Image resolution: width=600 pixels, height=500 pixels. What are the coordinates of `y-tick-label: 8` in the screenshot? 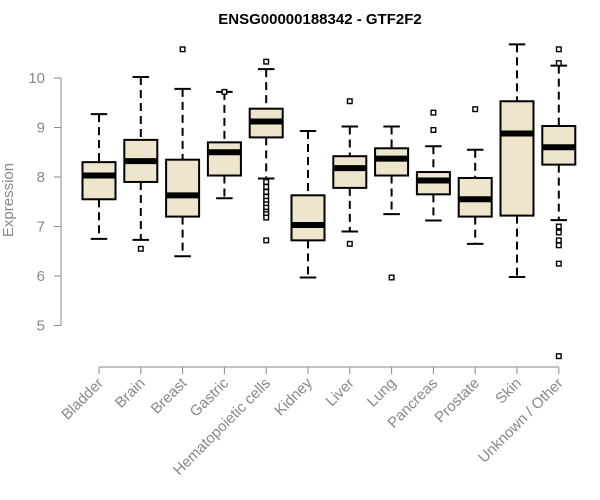 It's located at (41, 177).